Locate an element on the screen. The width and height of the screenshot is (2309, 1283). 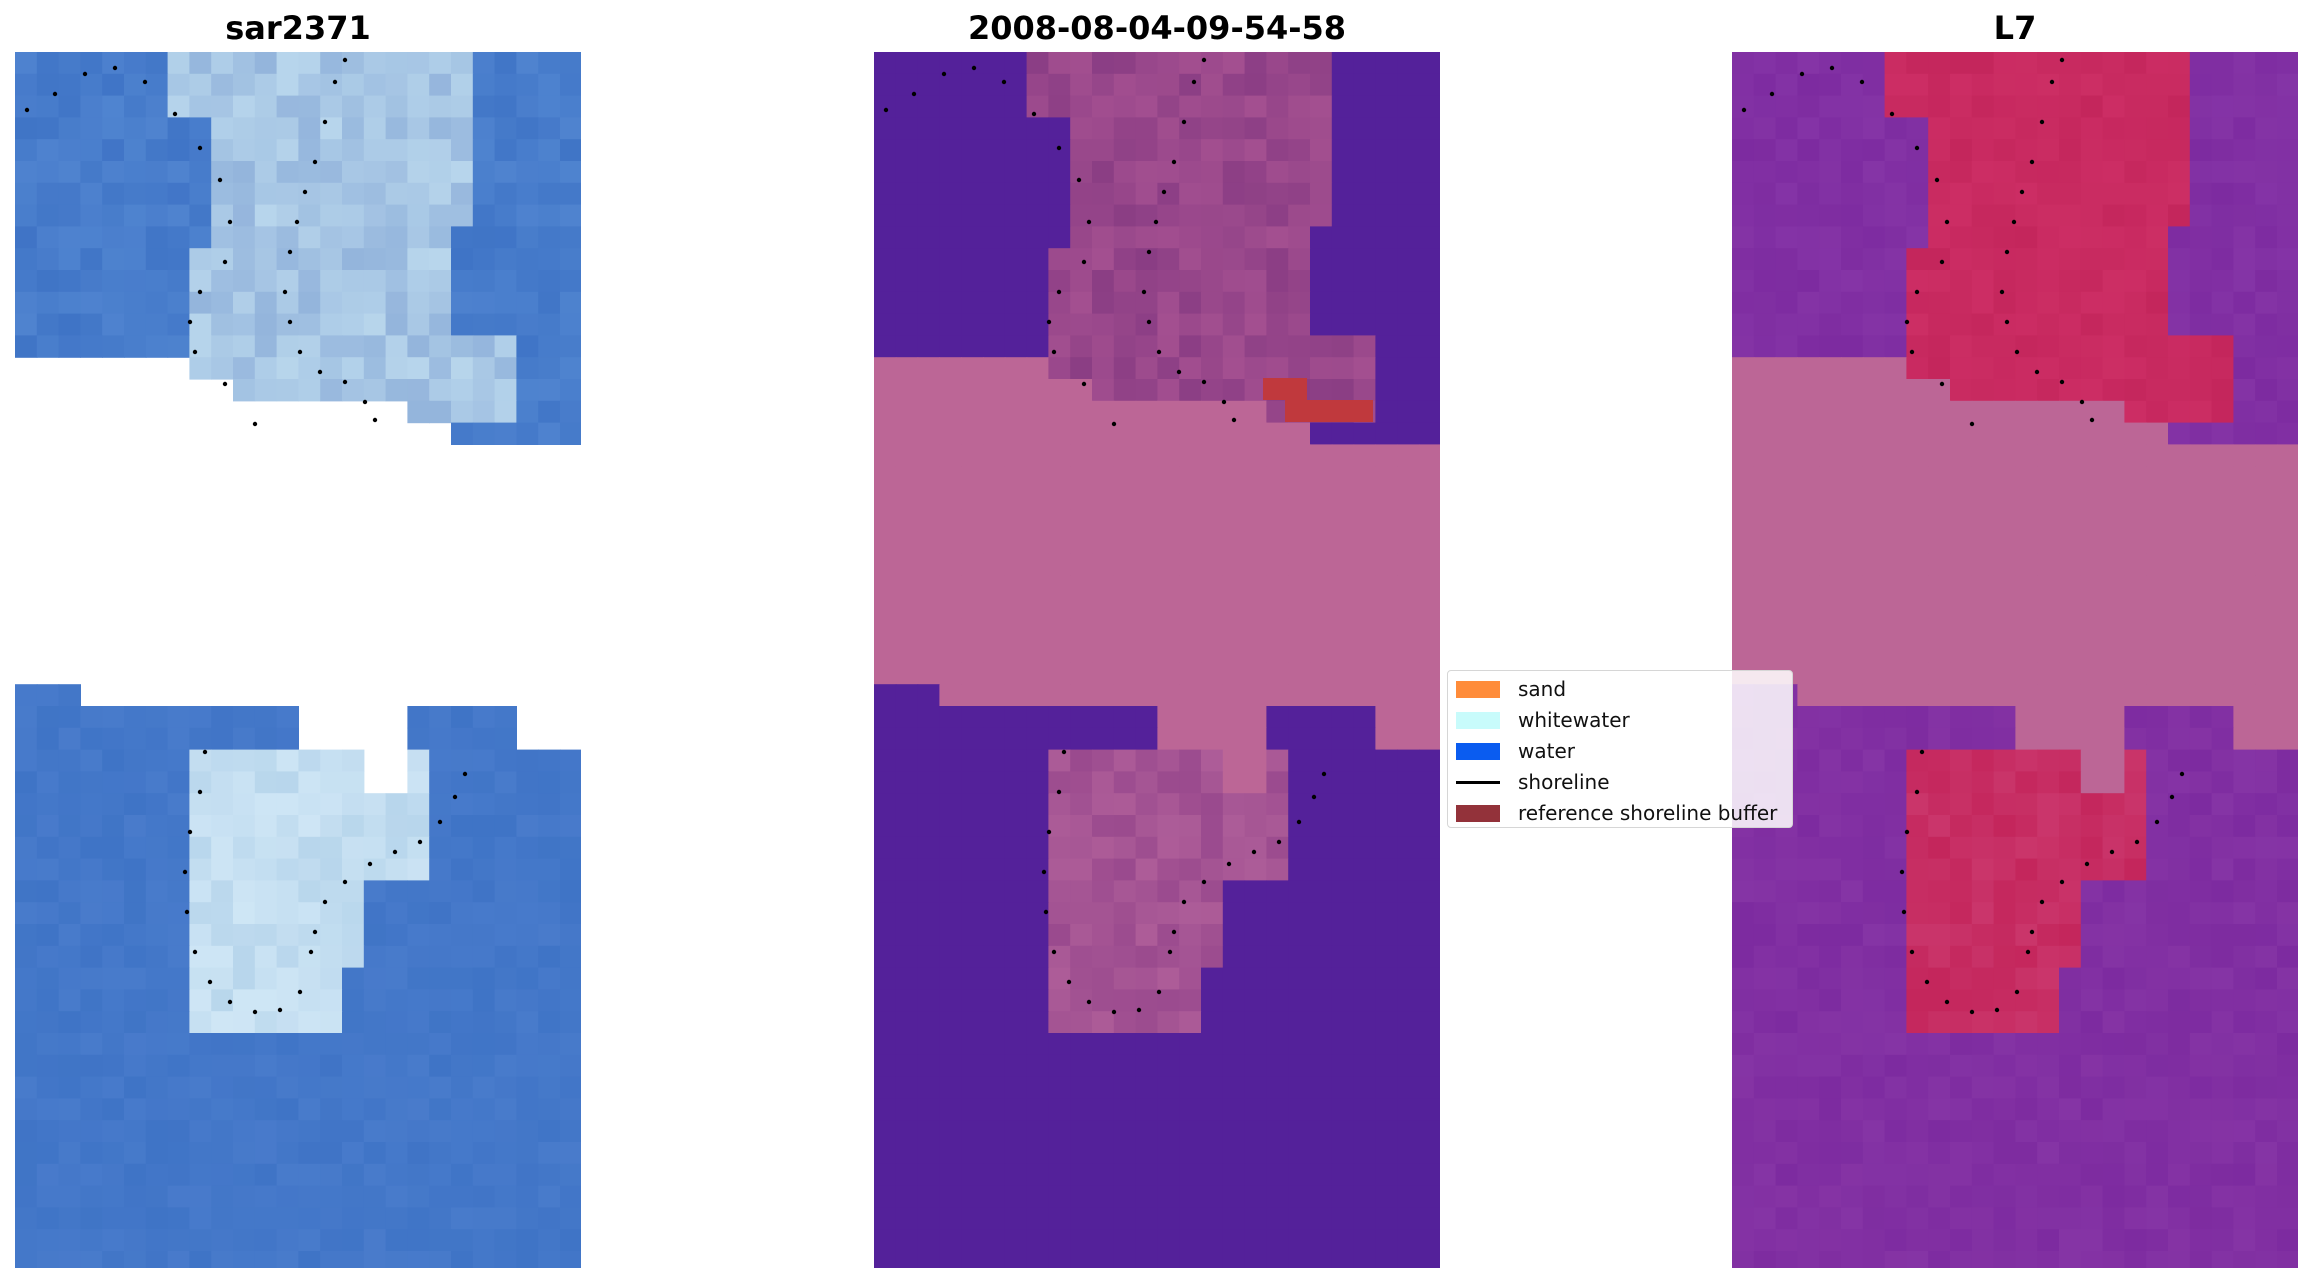
legend-label-water: water is located at coordinates (1546, 751).